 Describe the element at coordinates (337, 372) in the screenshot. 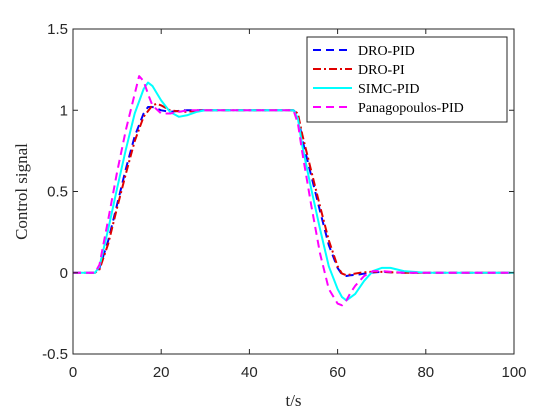

I see `x-tick-label: 60` at that location.